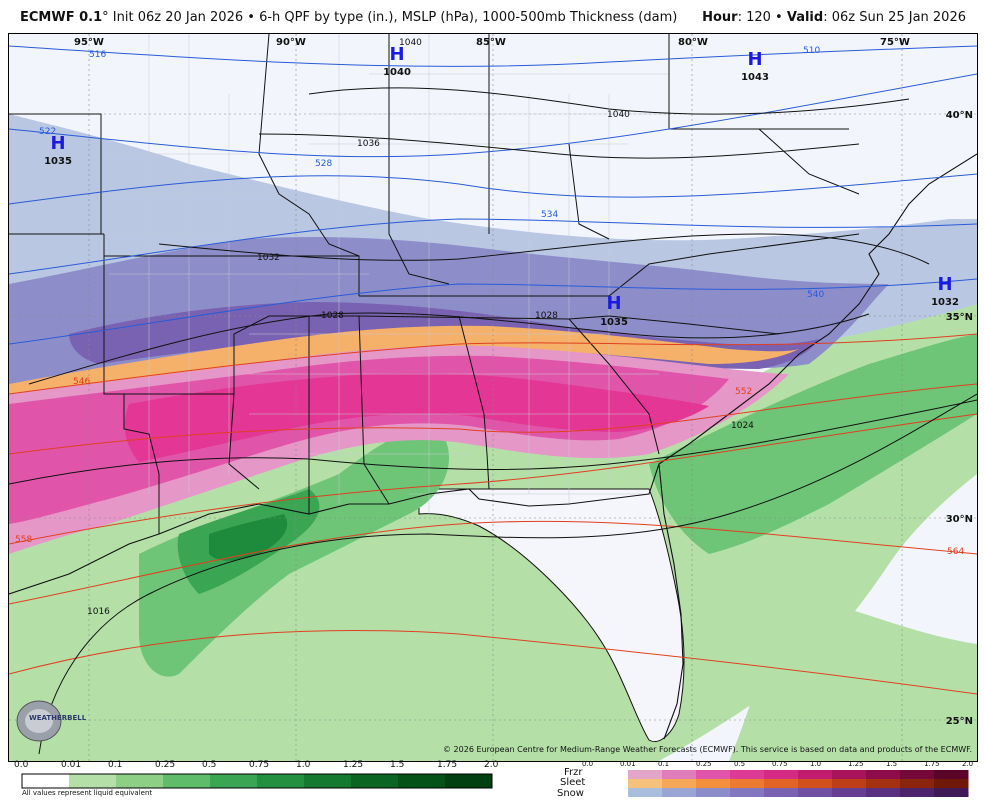 This screenshot has width=984, height=808. What do you see at coordinates (816, 764) in the screenshot?
I see `type-tick-label: 1.0` at bounding box center [816, 764].